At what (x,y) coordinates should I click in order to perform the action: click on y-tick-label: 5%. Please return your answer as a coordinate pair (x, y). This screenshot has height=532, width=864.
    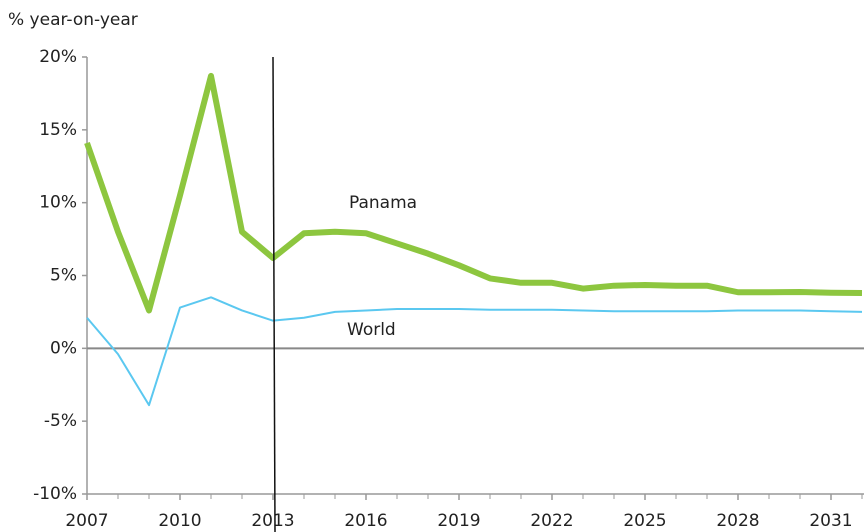
    Looking at the image, I should click on (63, 276).